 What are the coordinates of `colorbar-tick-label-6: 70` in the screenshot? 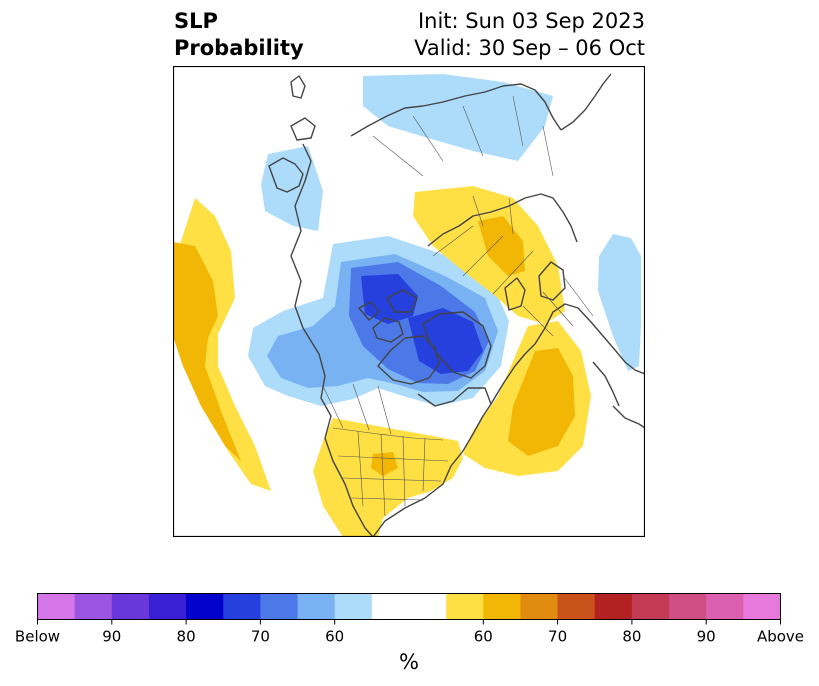 It's located at (557, 637).